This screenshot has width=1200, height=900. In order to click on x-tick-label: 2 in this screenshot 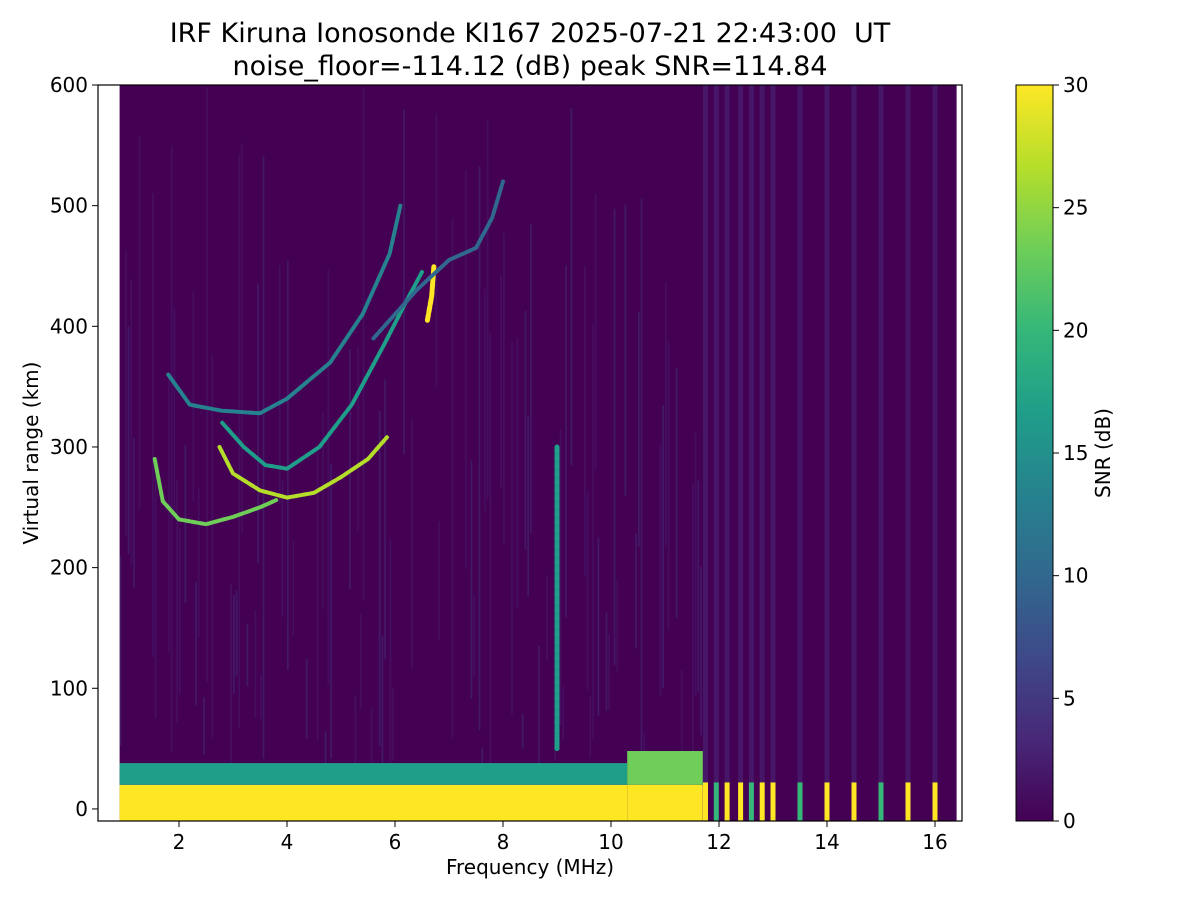, I will do `click(179, 842)`.